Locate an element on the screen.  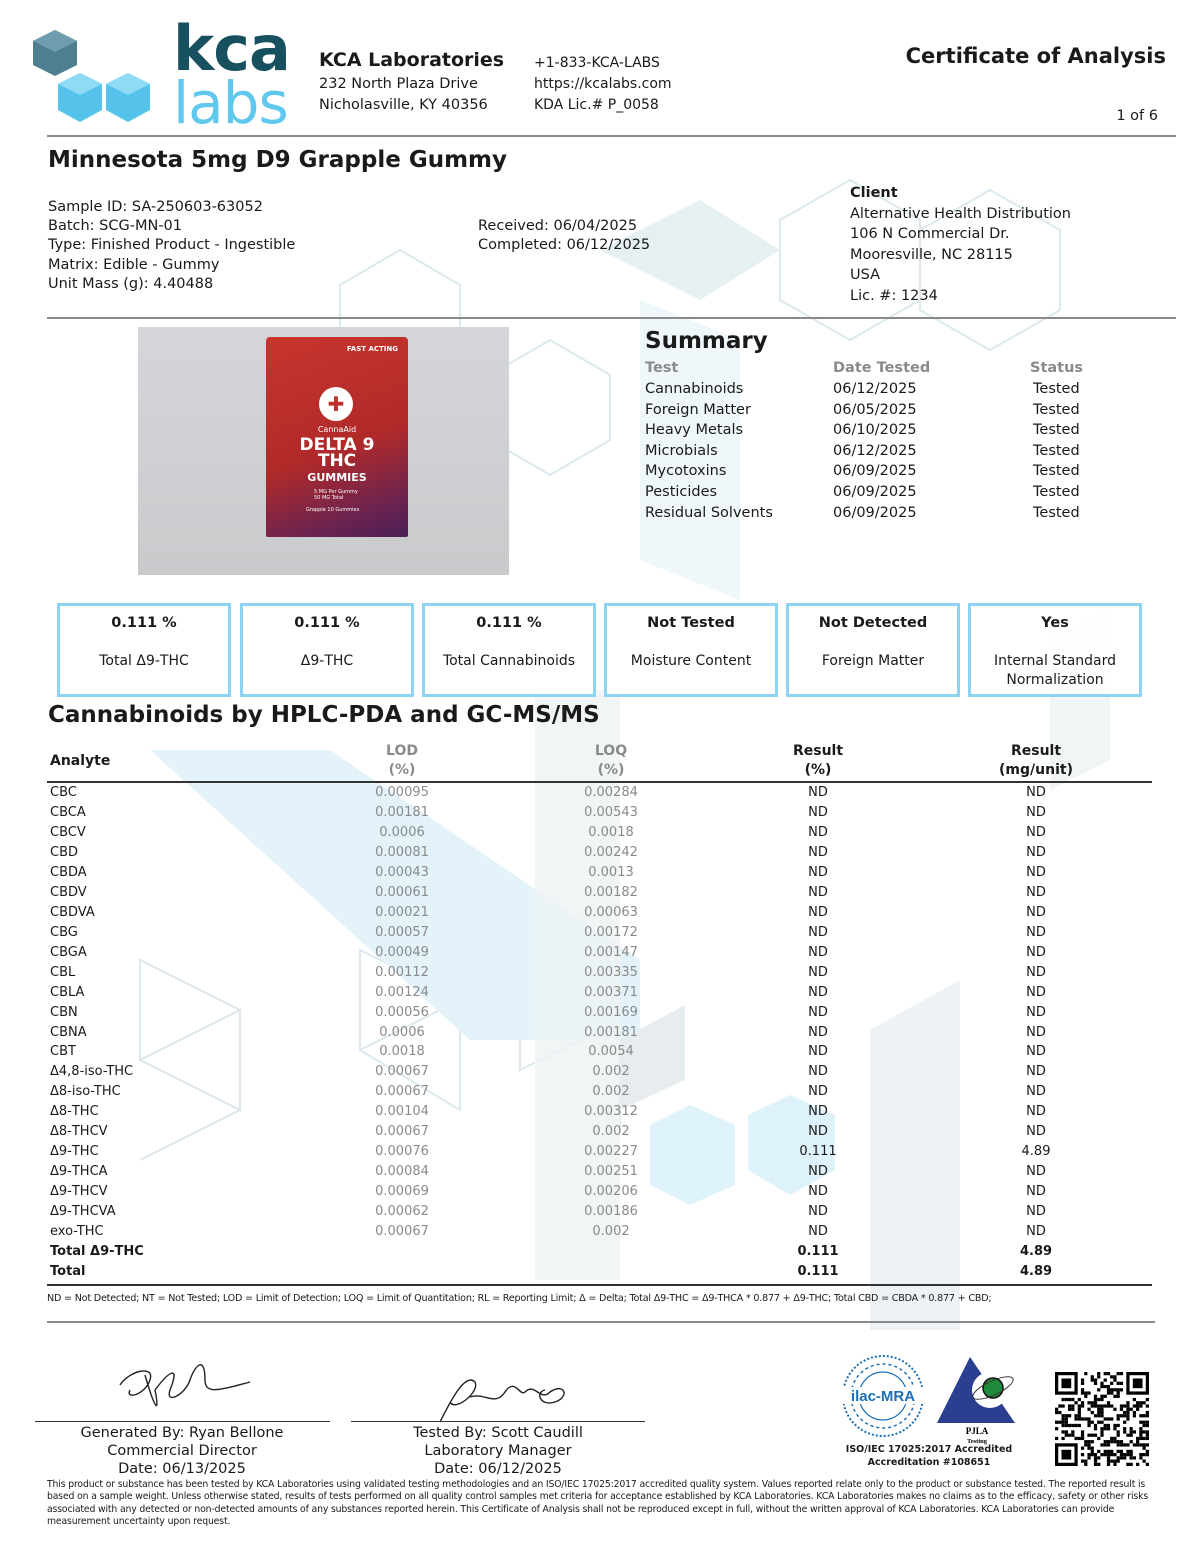
table-row: Δ9-THCVA 0.00062 0.00186 ND ND is located at coordinates (600, 1212).